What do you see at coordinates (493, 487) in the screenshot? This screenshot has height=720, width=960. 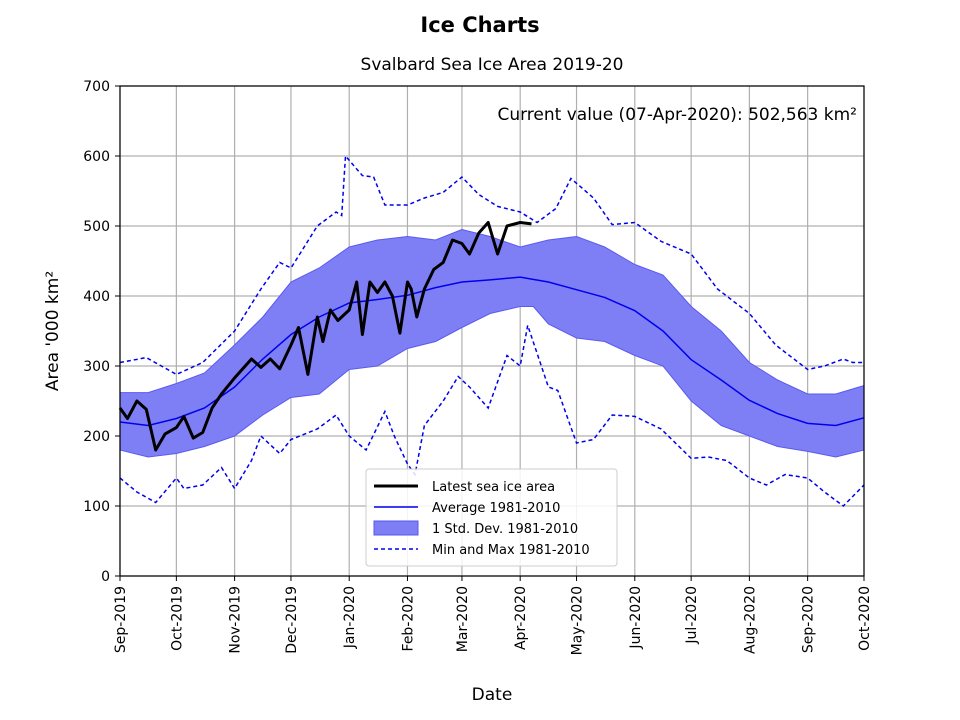 I see `legend-latest-label: Latest sea ice area` at bounding box center [493, 487].